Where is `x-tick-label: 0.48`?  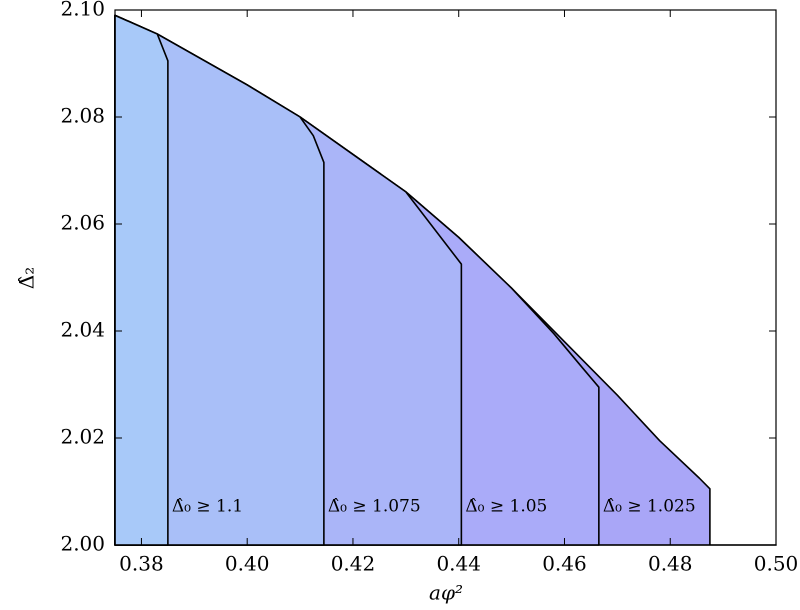
x-tick-label: 0.48 is located at coordinates (670, 564).